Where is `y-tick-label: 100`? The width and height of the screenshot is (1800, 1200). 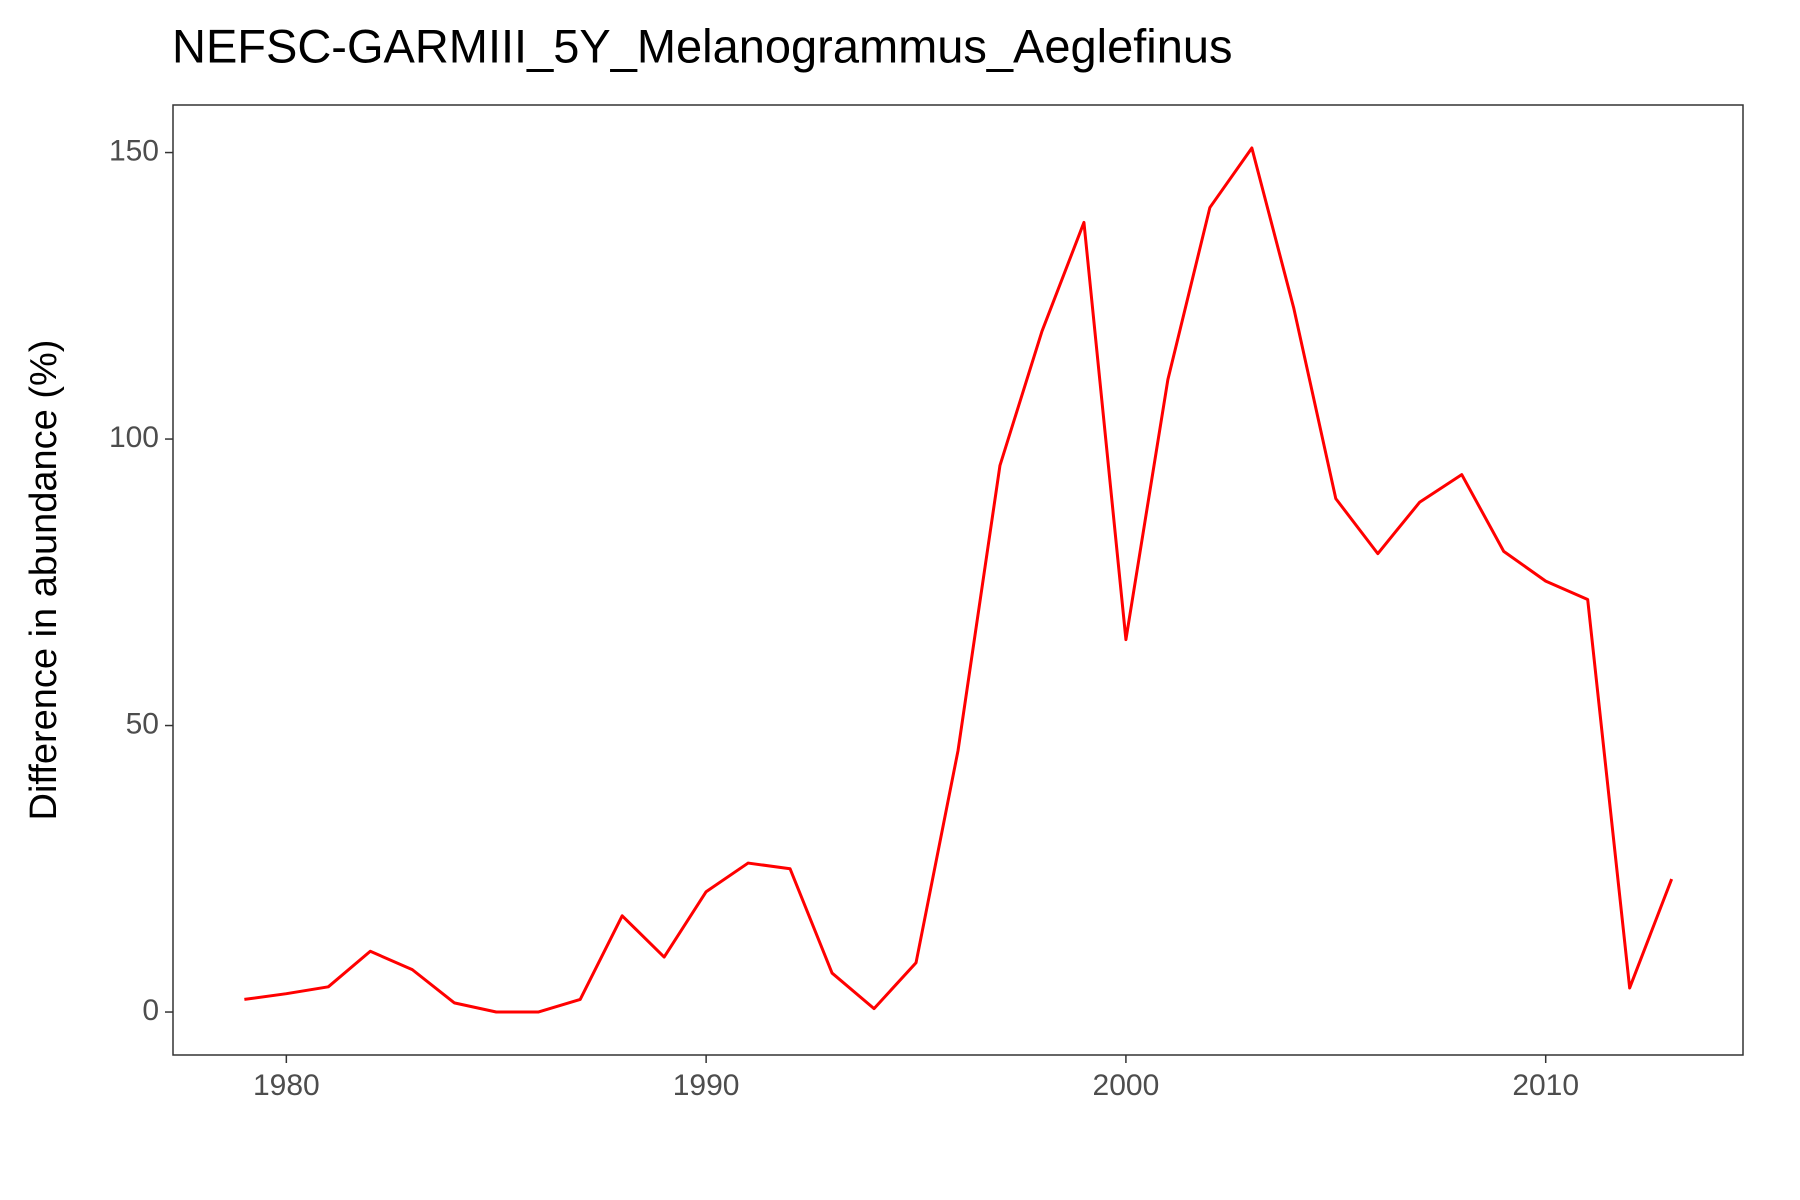 y-tick-label: 100 is located at coordinates (134, 437).